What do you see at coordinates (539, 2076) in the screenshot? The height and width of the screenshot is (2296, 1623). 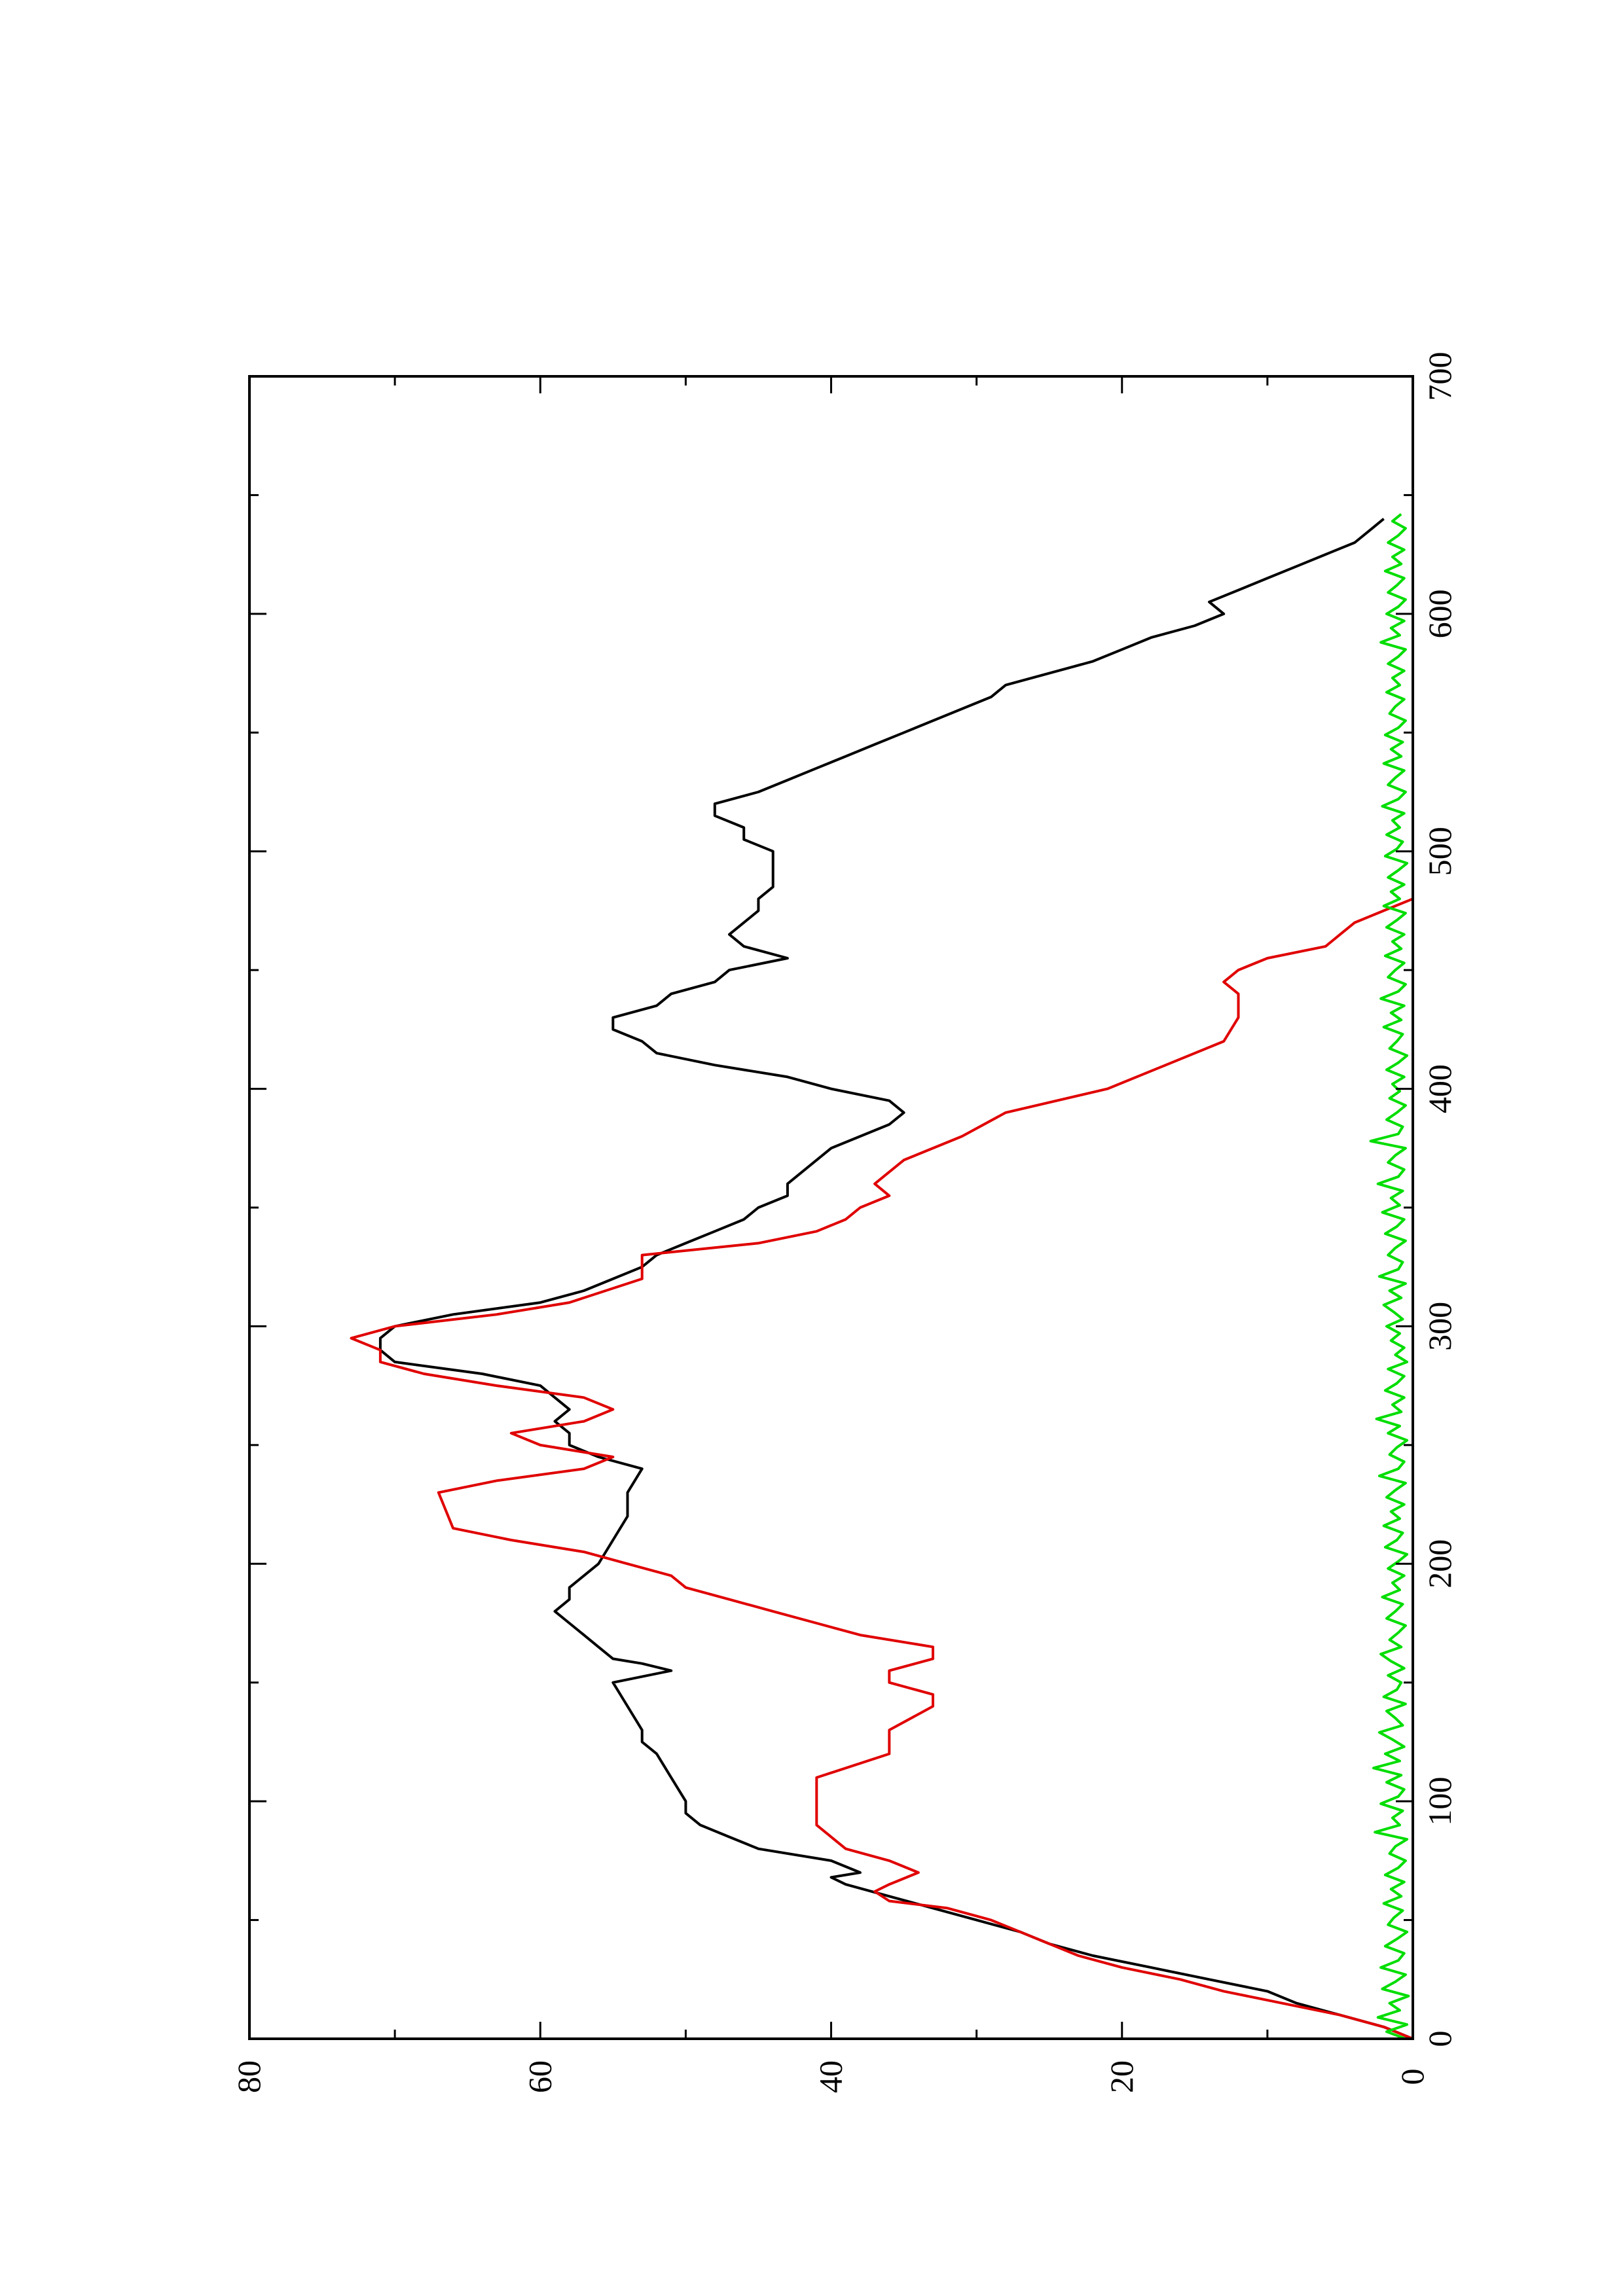 I see `y-tick-label: 60` at bounding box center [539, 2076].